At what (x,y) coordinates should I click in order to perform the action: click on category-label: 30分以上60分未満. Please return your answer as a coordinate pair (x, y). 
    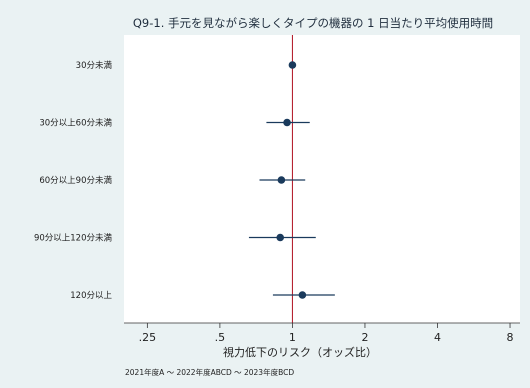
    Looking at the image, I should click on (75, 123).